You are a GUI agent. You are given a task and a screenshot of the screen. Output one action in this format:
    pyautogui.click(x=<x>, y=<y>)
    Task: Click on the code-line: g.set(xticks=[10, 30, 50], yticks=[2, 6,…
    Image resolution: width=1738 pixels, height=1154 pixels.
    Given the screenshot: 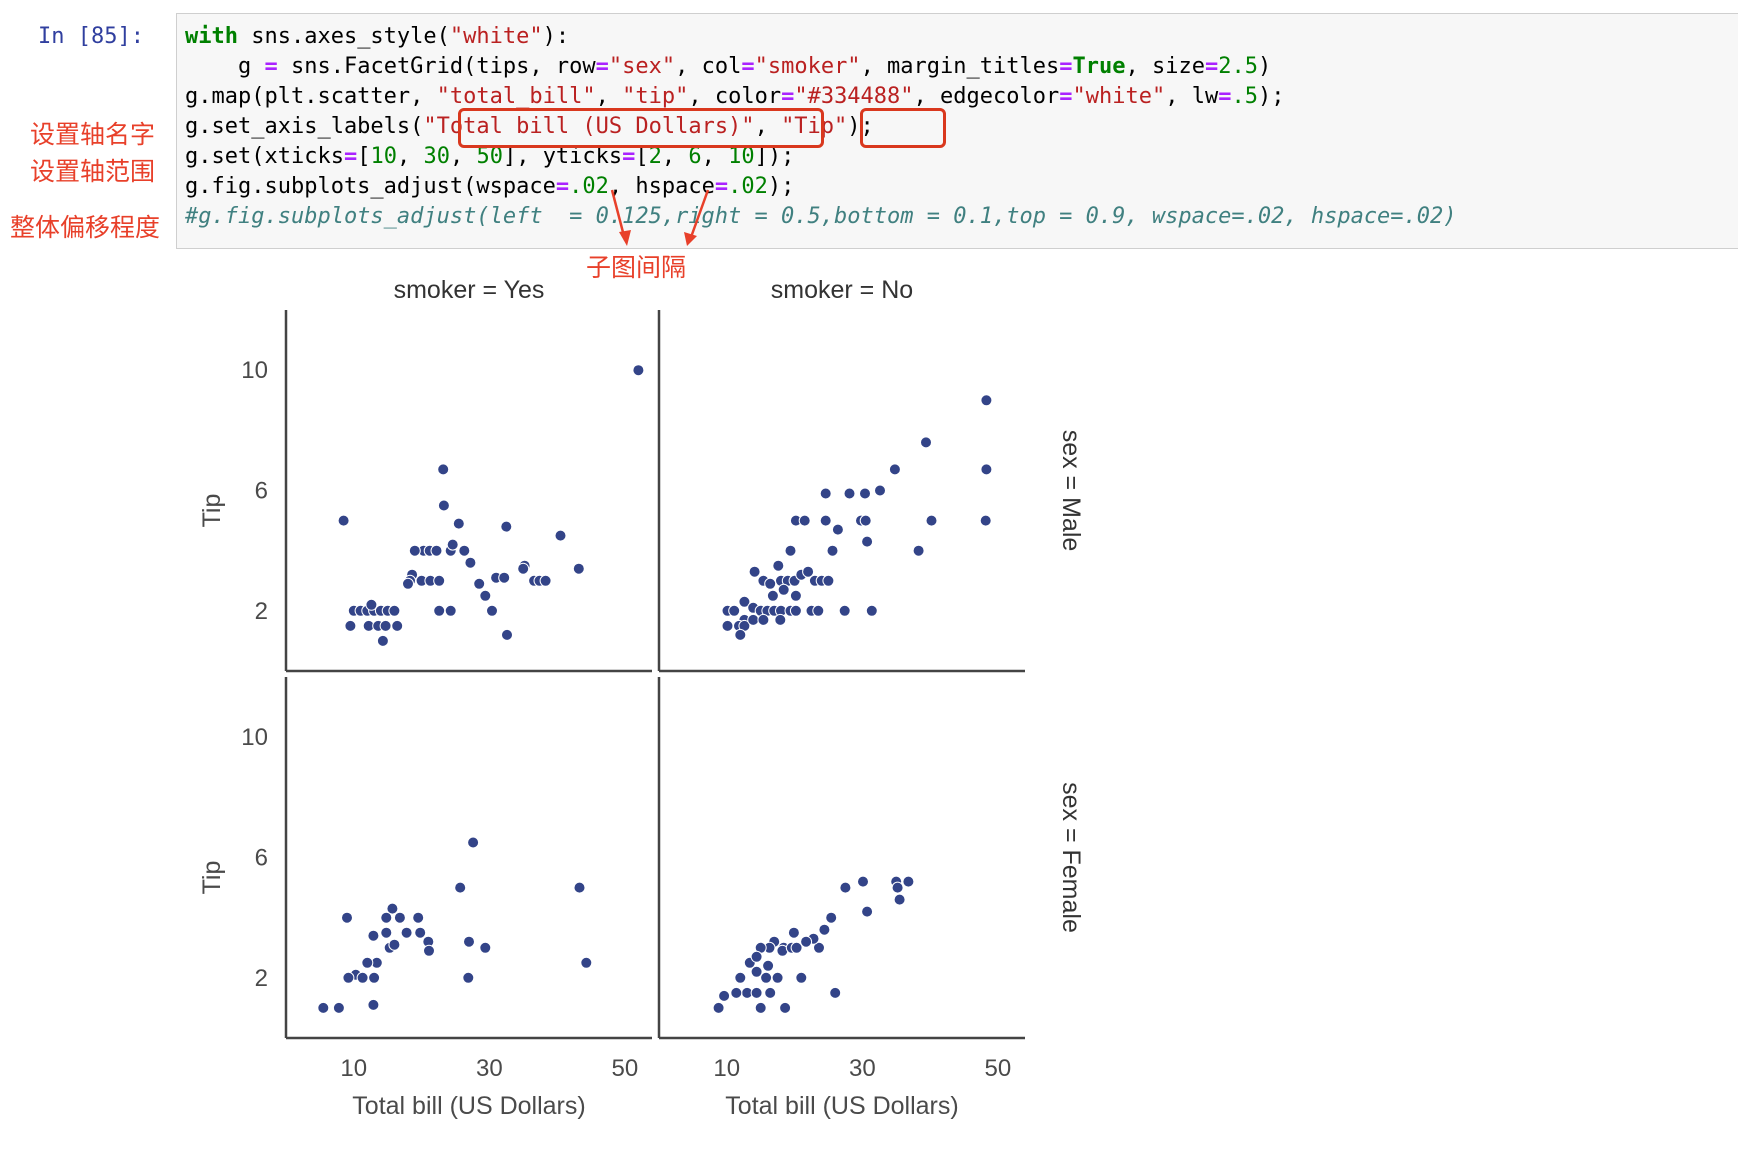 What is the action you would take?
    pyautogui.click(x=490, y=156)
    